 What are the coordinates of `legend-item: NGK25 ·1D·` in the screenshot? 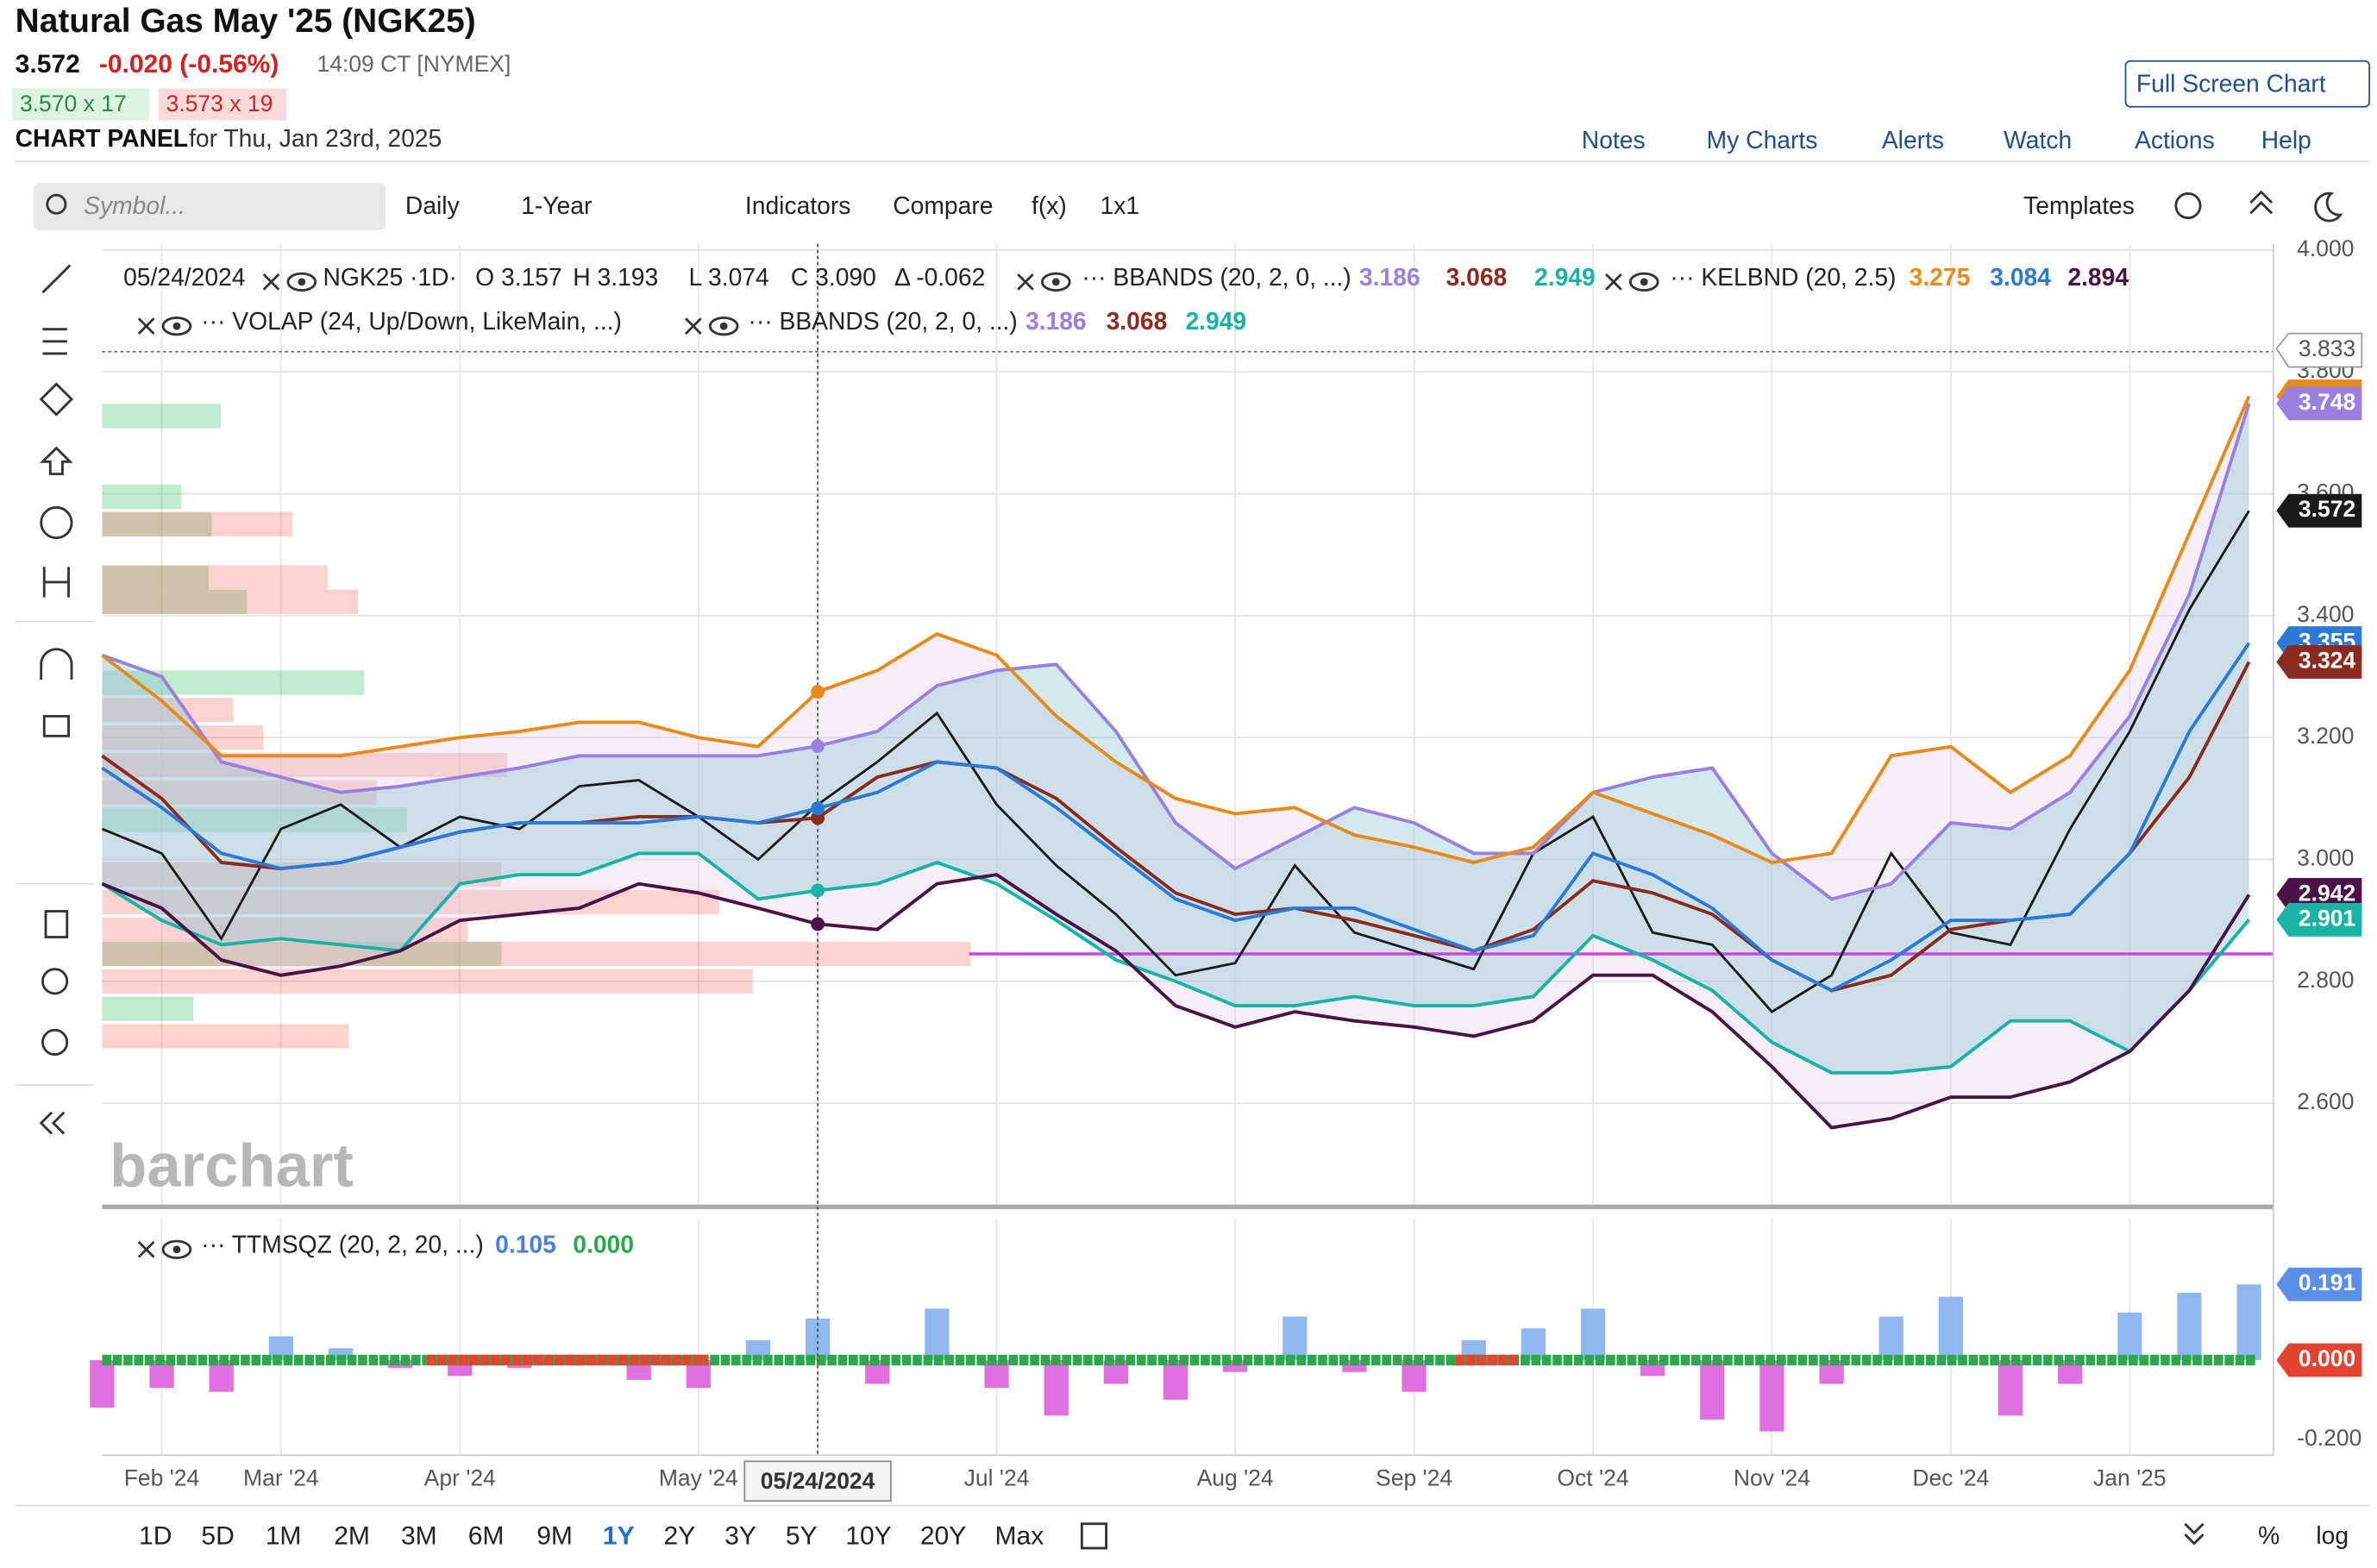 It's located at (390, 277).